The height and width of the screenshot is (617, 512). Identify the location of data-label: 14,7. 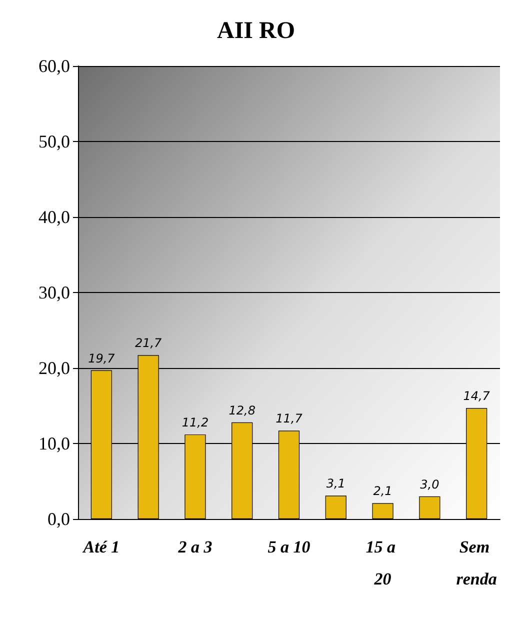
(476, 396).